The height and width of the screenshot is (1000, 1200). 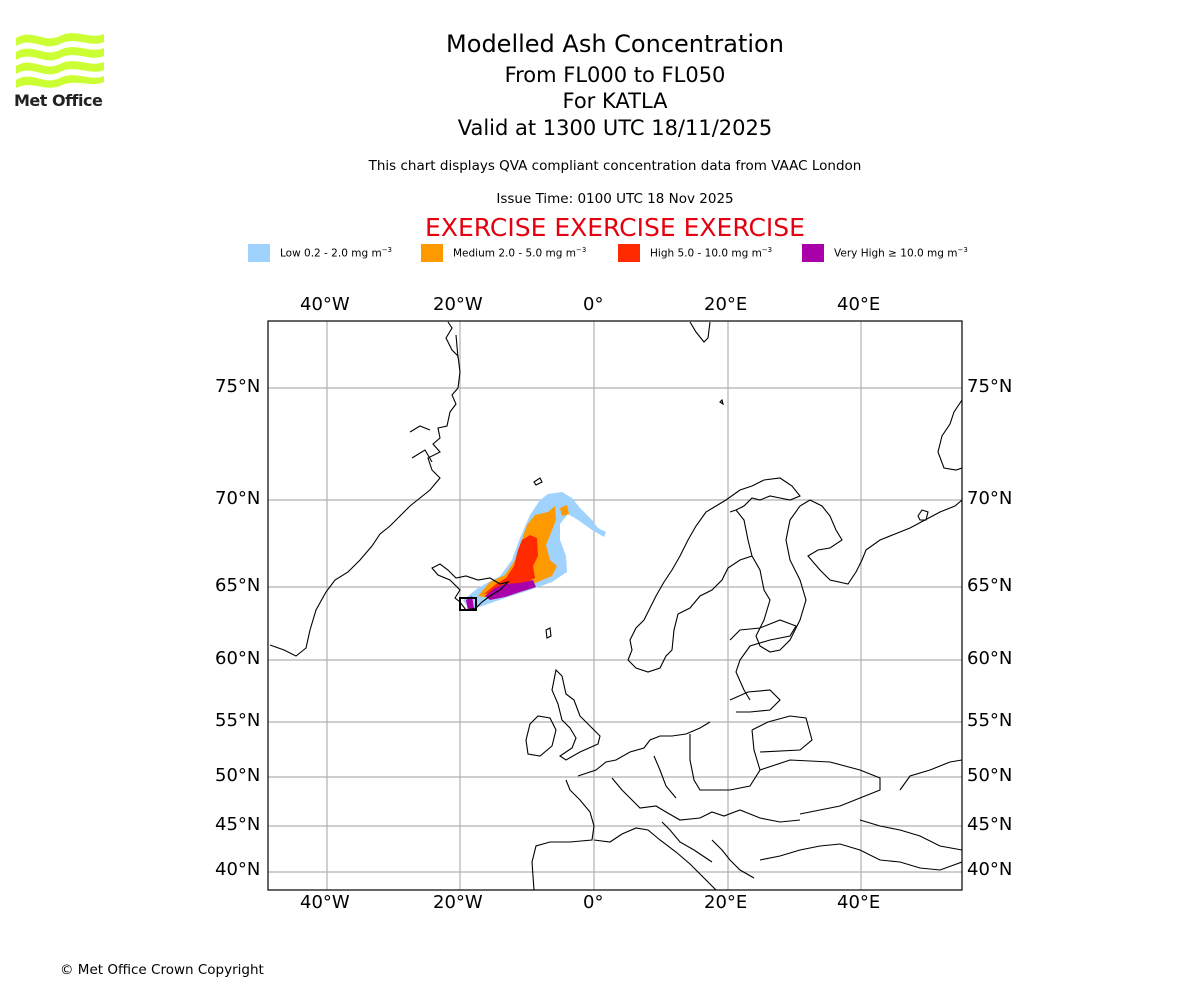 What do you see at coordinates (432, 253) in the screenshot?
I see `legend-swatch-medium` at bounding box center [432, 253].